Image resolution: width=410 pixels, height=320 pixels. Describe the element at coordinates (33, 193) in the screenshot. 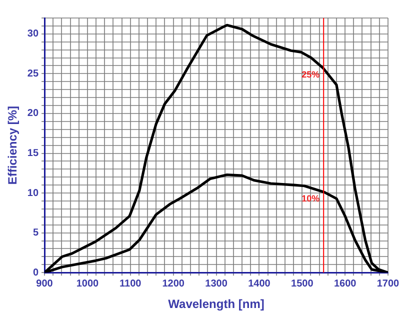

I see `y-tick-label: 10` at that location.